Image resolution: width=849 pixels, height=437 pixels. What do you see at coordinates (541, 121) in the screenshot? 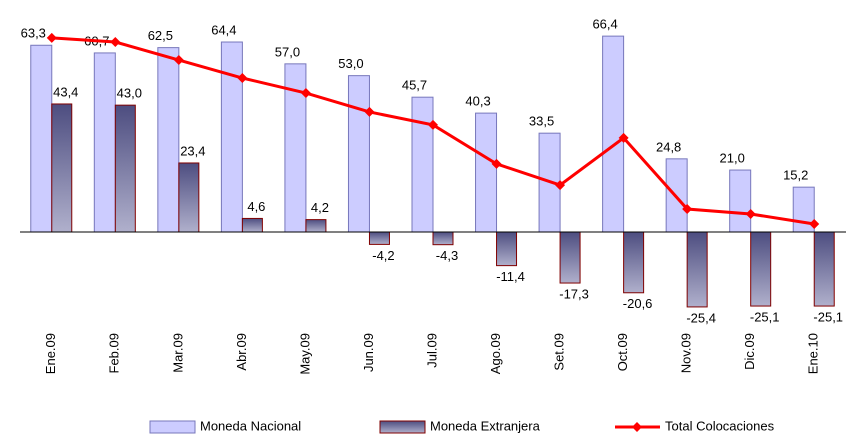
I see `data-label: 33,5` at bounding box center [541, 121].